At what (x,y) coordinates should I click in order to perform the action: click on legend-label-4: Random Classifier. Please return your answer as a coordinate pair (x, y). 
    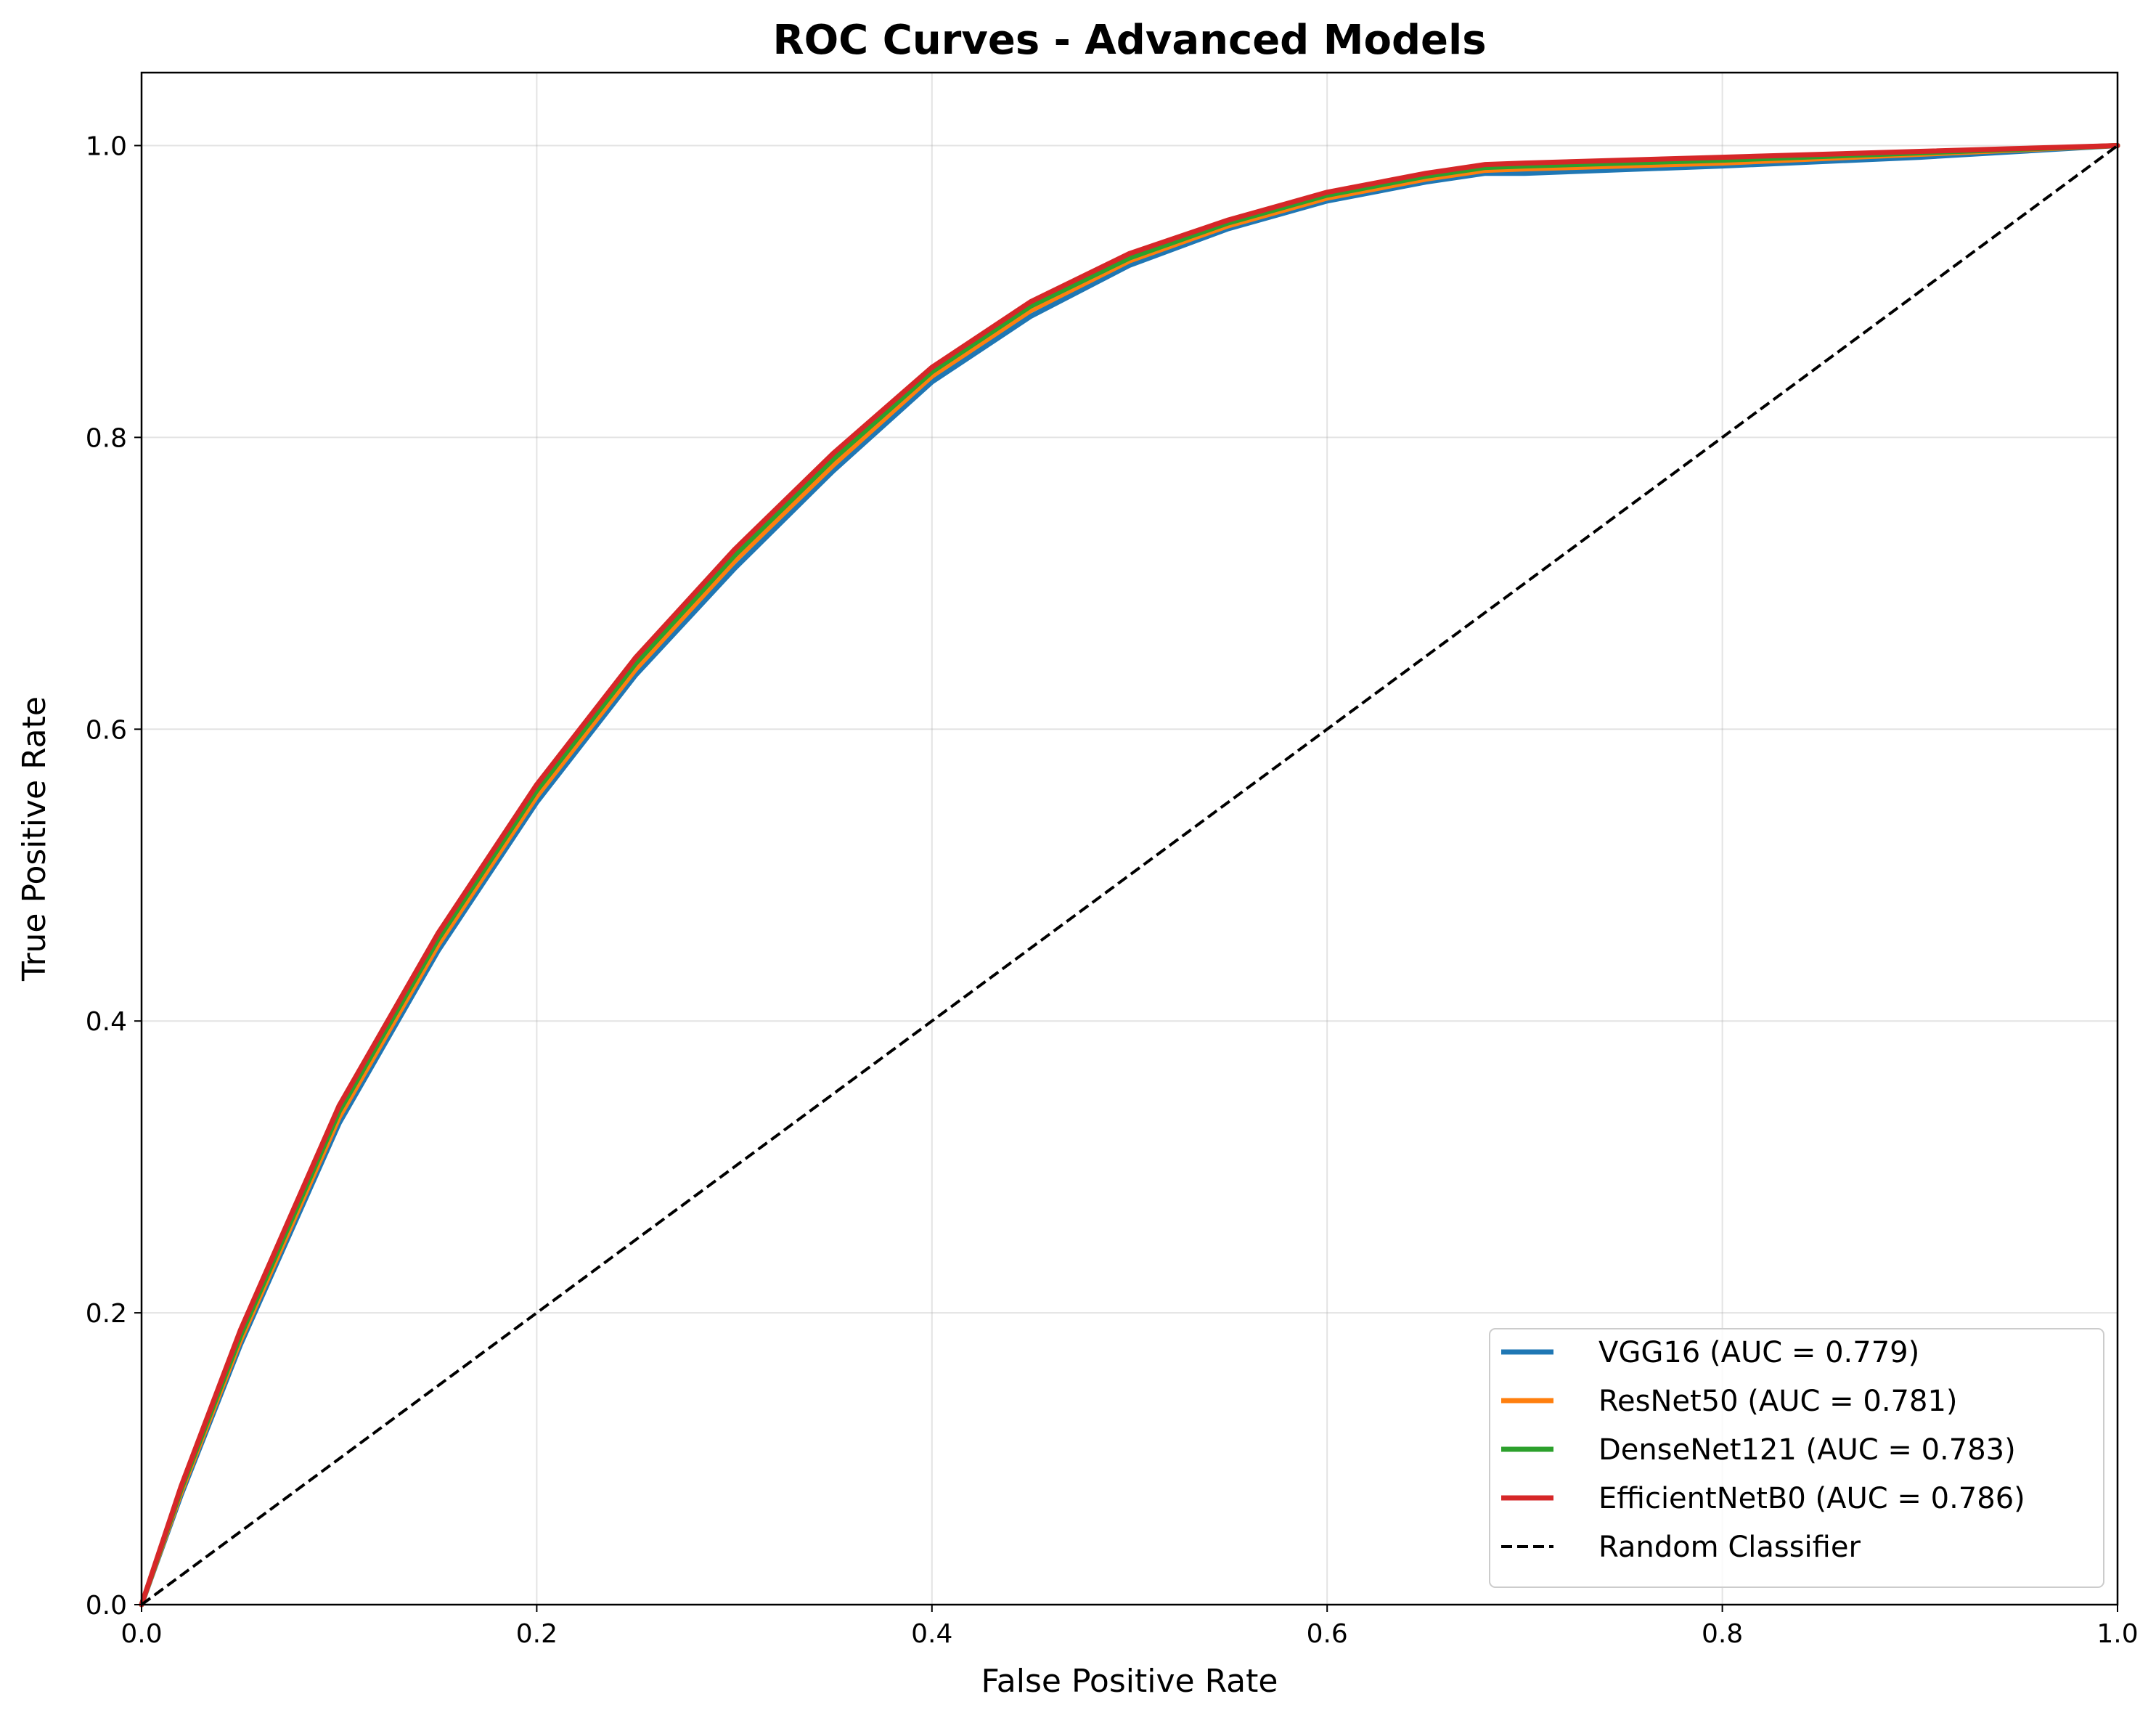
    Looking at the image, I should click on (1730, 1547).